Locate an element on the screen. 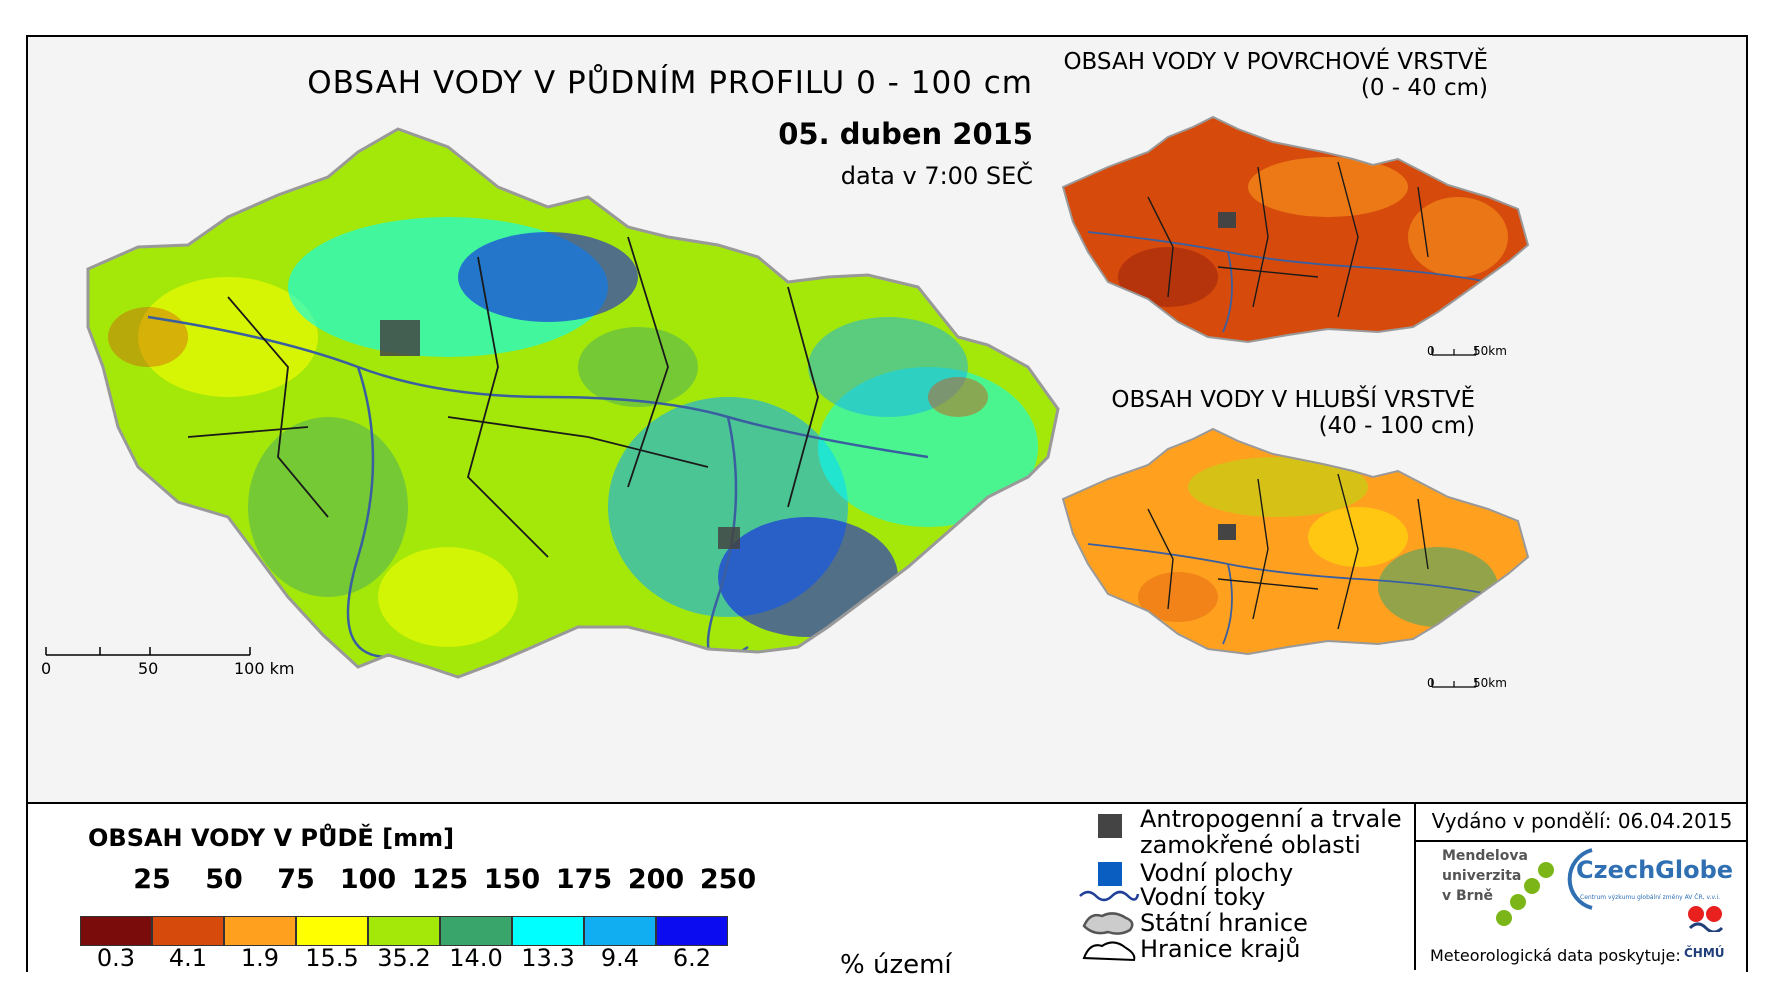 This screenshot has width=1772, height=1003. inset-top-scale-end: 50km is located at coordinates (1490, 351).